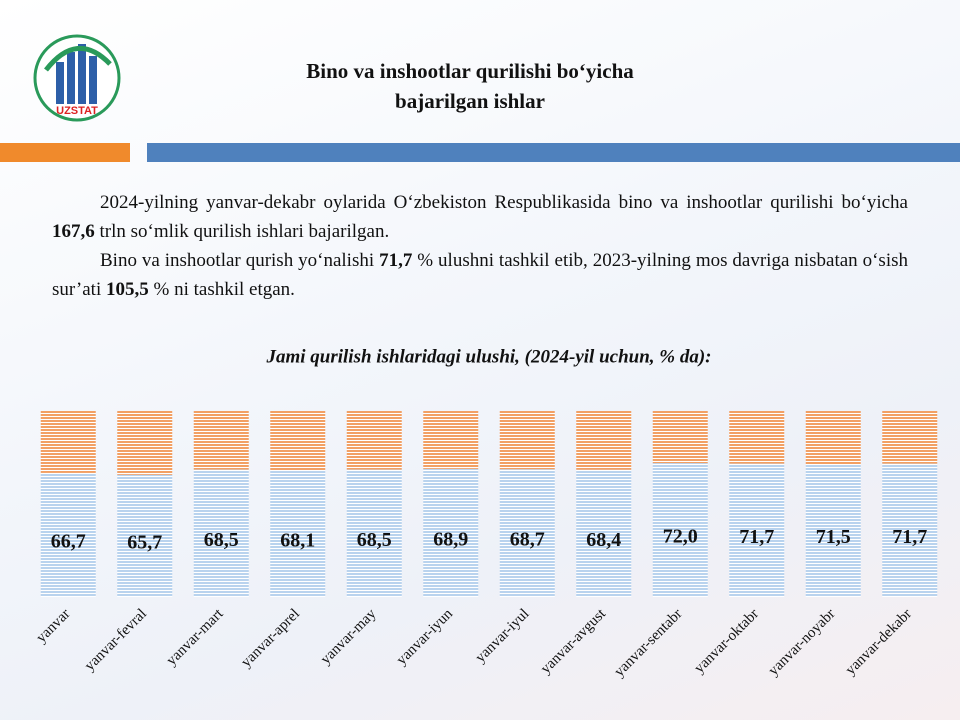  I want to click on logo-text: UZSTAT, so click(77, 111).